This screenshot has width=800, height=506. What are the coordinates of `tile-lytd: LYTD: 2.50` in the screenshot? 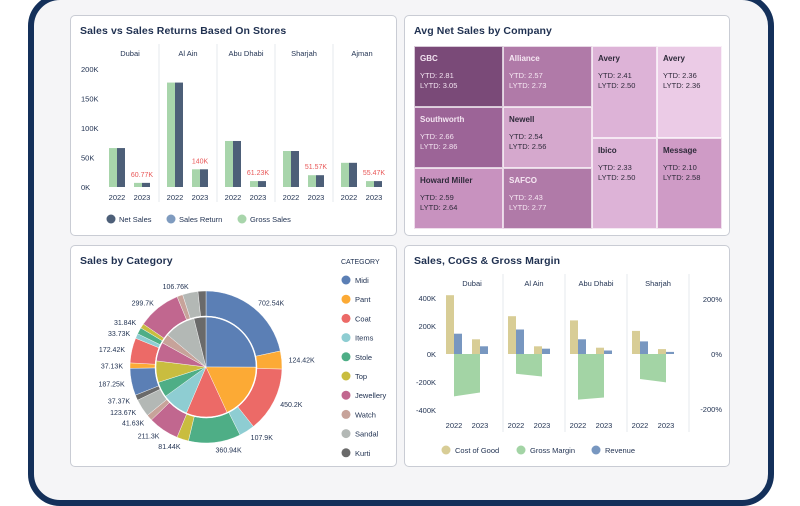 It's located at (617, 177).